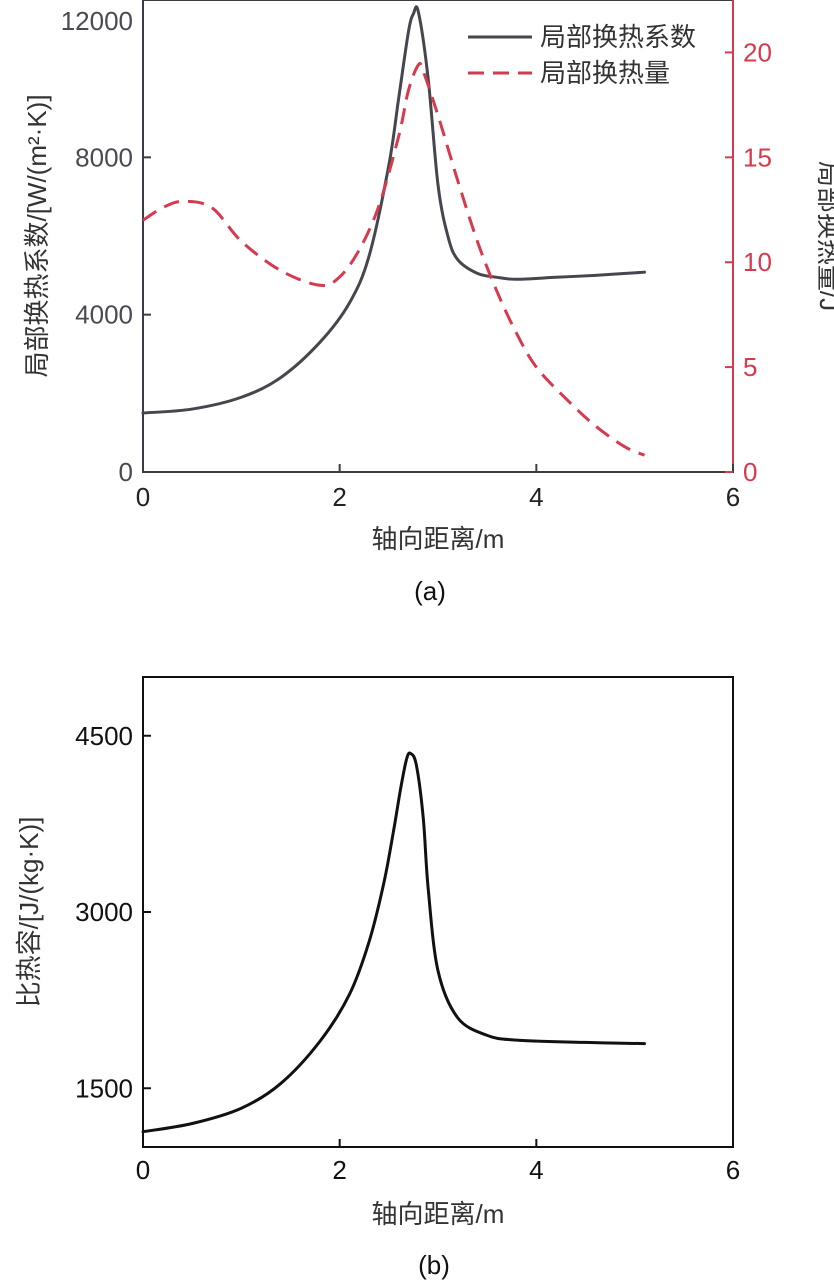  What do you see at coordinates (104, 315) in the screenshot?
I see `y-tick-label-left-a: 4000` at bounding box center [104, 315].